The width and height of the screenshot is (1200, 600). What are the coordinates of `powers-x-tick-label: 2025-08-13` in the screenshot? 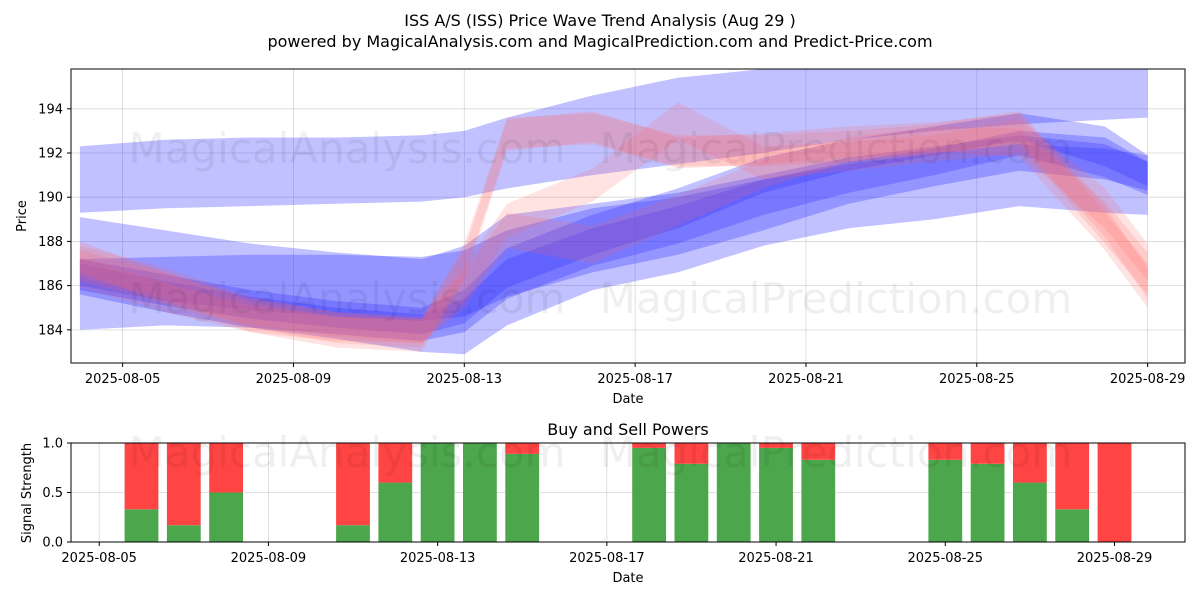 It's located at (438, 558).